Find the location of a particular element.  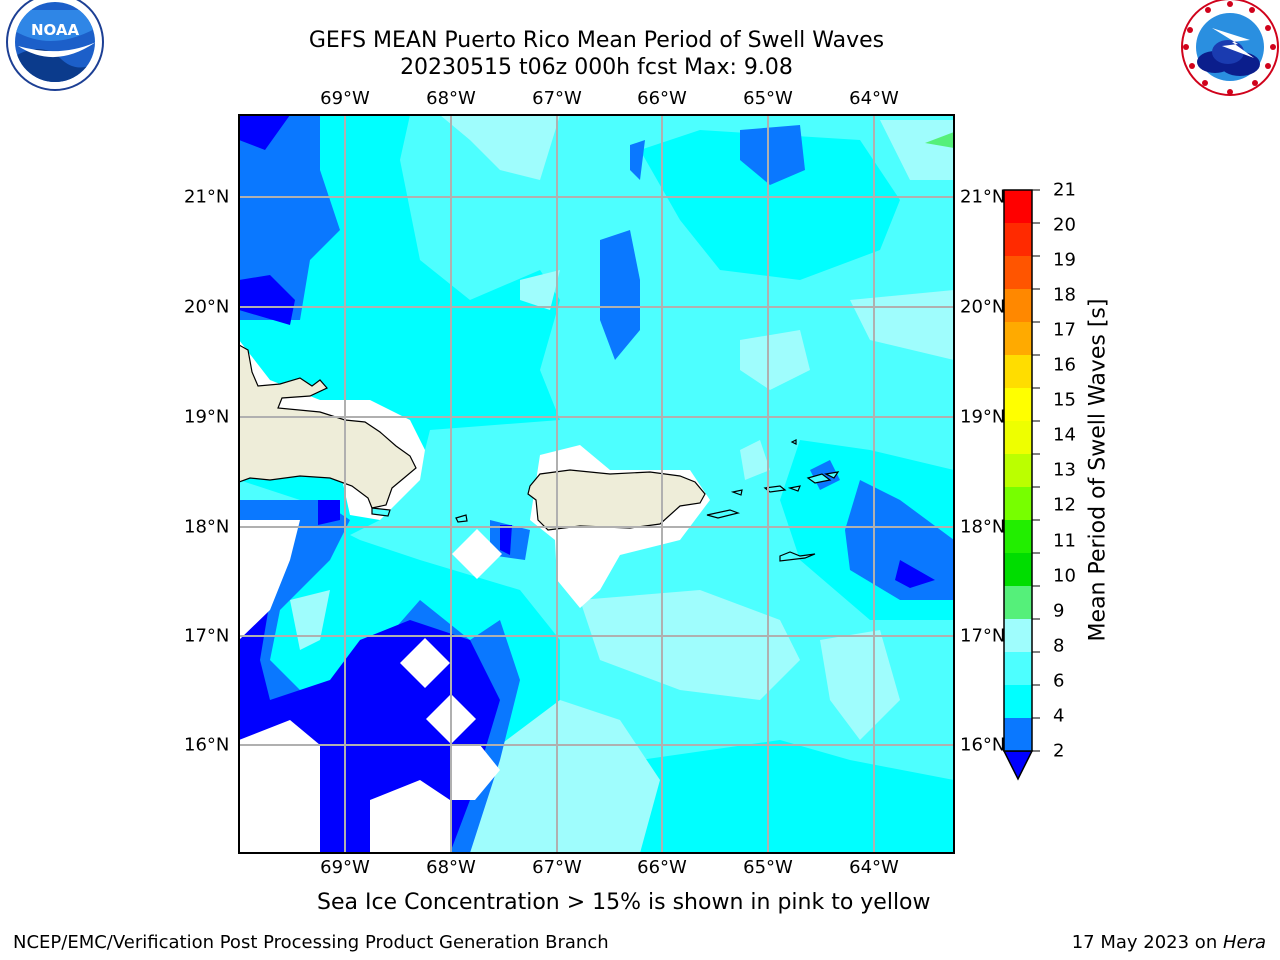

lon-label-bottom: 64°W is located at coordinates (874, 867).